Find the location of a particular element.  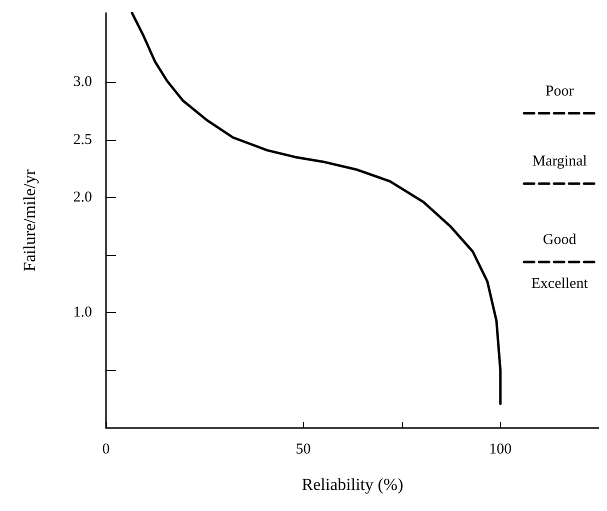

x-tick-label: 100 is located at coordinates (500, 450).